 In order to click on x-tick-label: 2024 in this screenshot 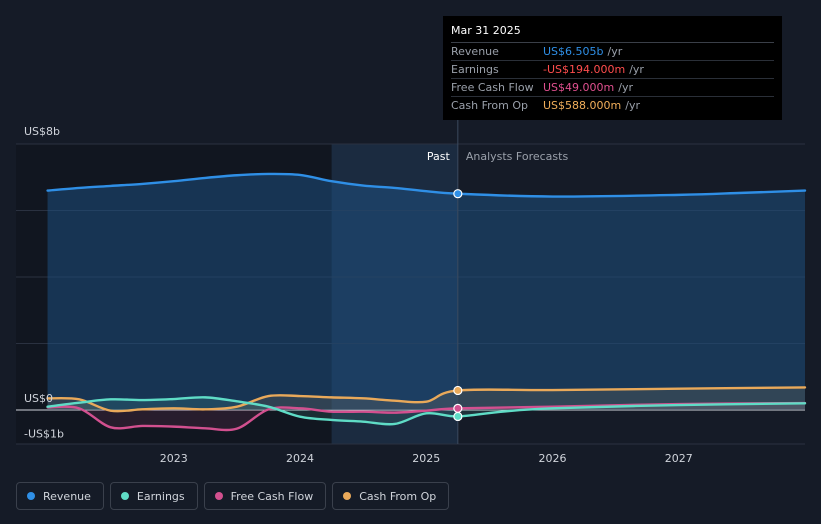, I will do `click(300, 458)`.